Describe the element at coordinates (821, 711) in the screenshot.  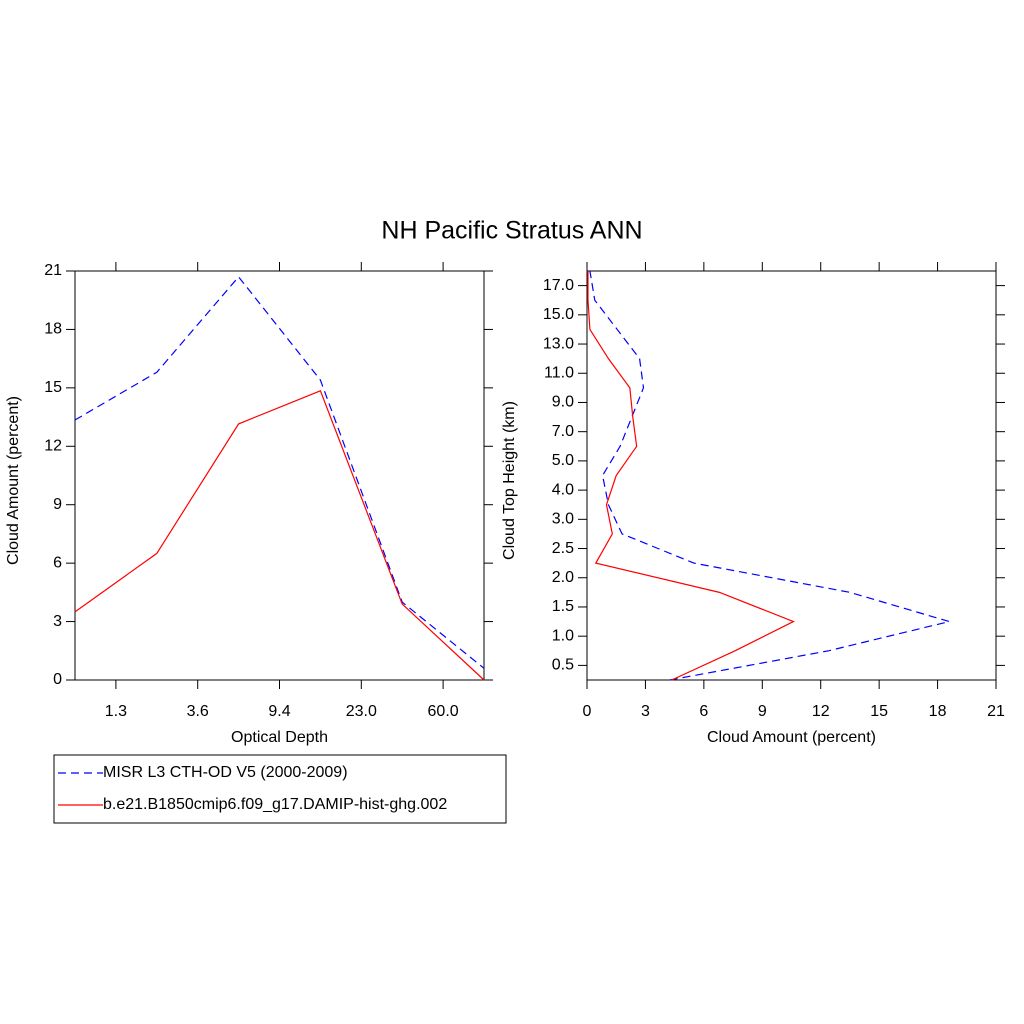
I see `x-tick-label: 12` at that location.